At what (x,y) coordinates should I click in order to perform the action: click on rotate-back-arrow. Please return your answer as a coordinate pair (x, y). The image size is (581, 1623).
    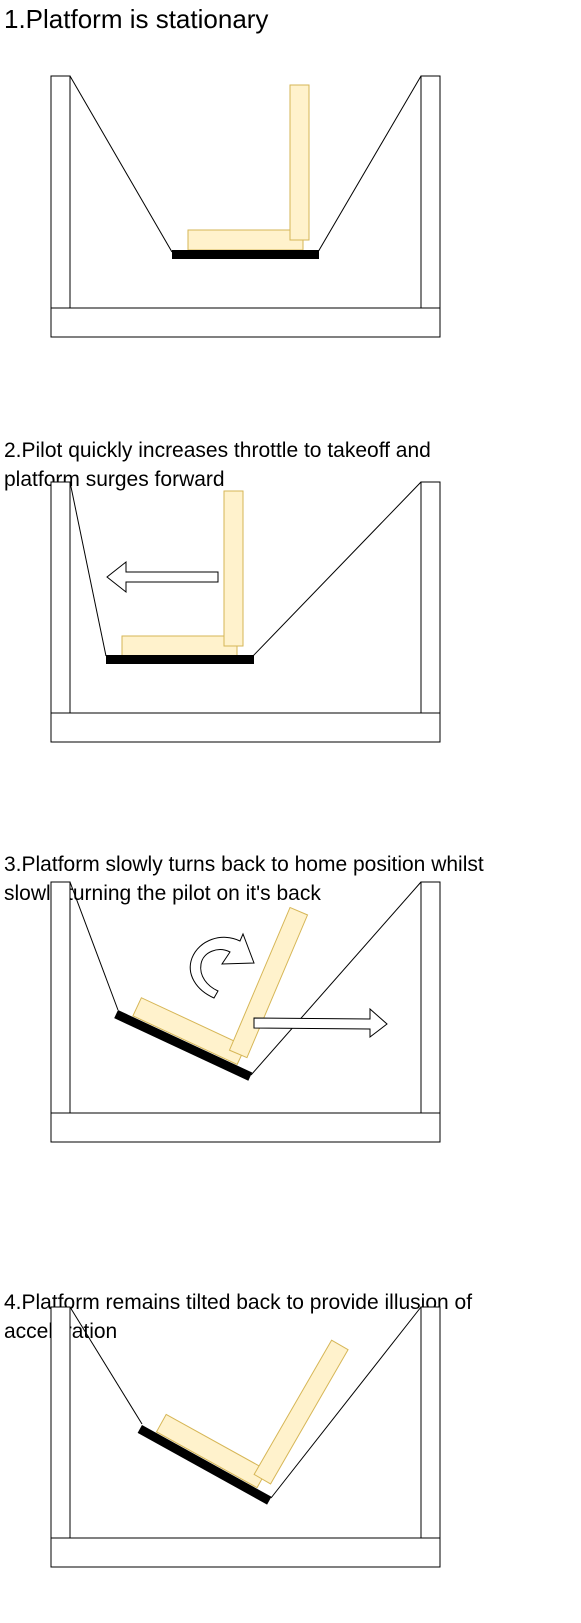
    Looking at the image, I should click on (222, 965).